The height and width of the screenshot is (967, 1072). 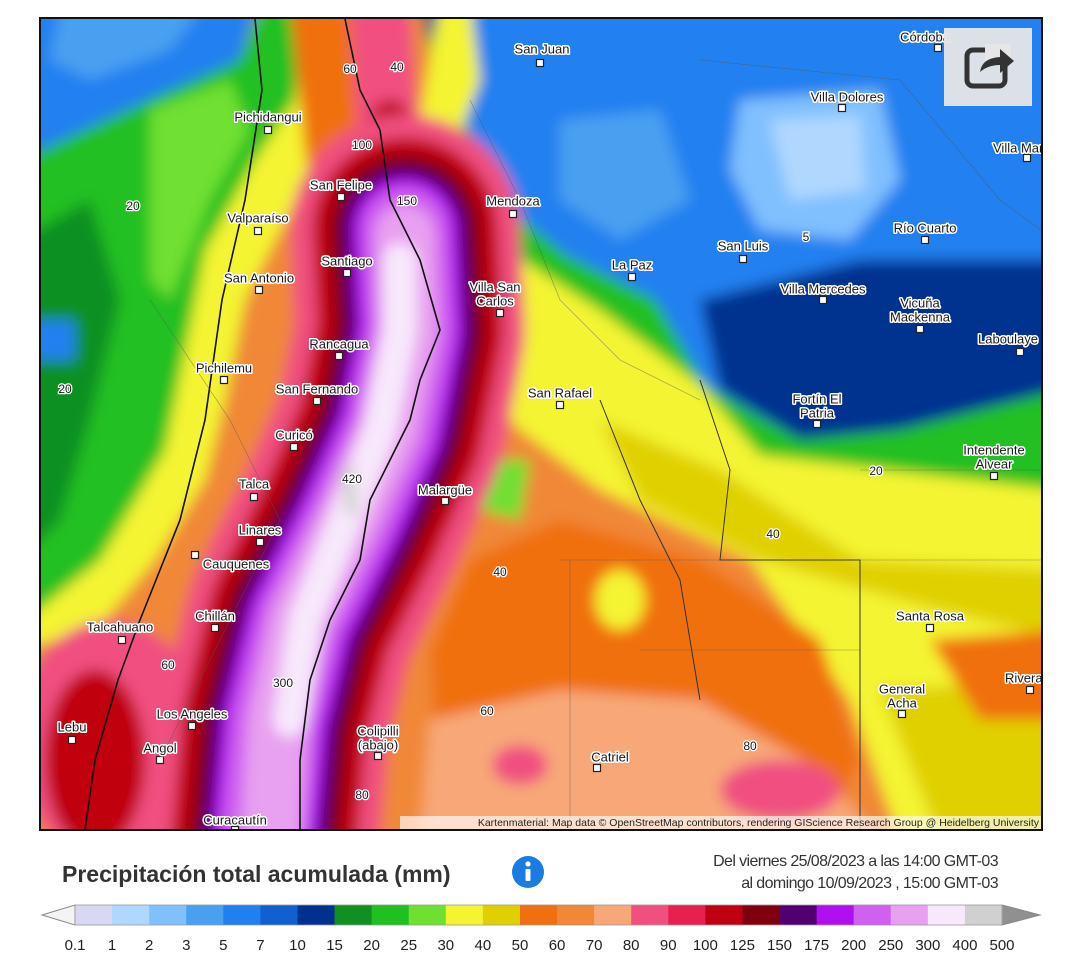 I want to click on city-label: Villa Mercedes, so click(x=823, y=288).